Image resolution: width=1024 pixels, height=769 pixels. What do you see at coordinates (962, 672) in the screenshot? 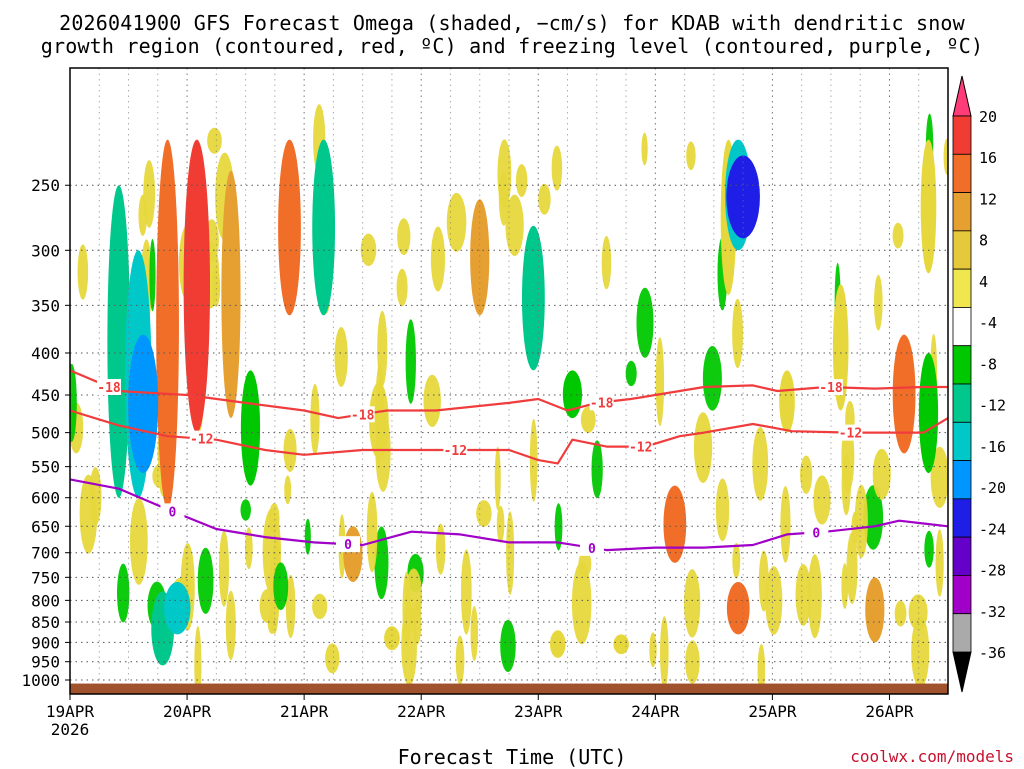
I see `colorbar-bottom-arrow` at bounding box center [962, 672].